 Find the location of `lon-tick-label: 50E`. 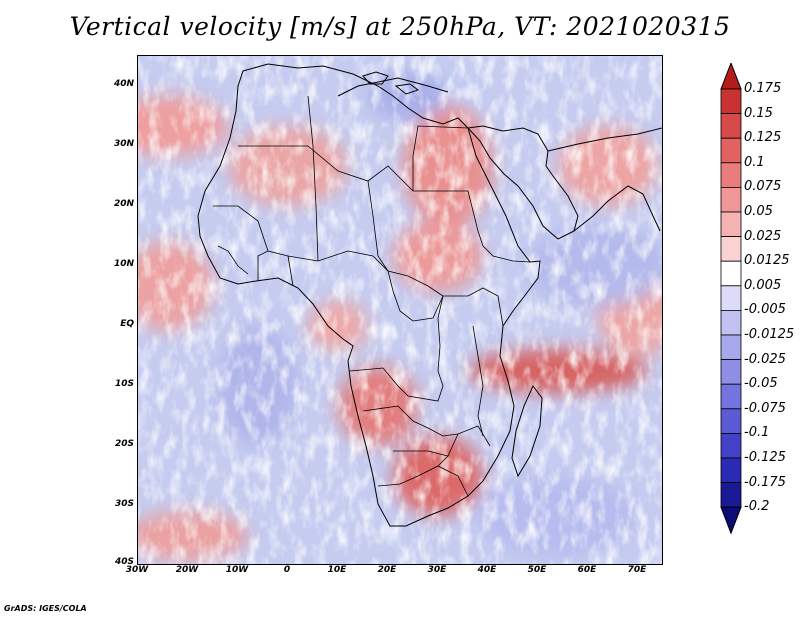

lon-tick-label: 50E is located at coordinates (537, 570).